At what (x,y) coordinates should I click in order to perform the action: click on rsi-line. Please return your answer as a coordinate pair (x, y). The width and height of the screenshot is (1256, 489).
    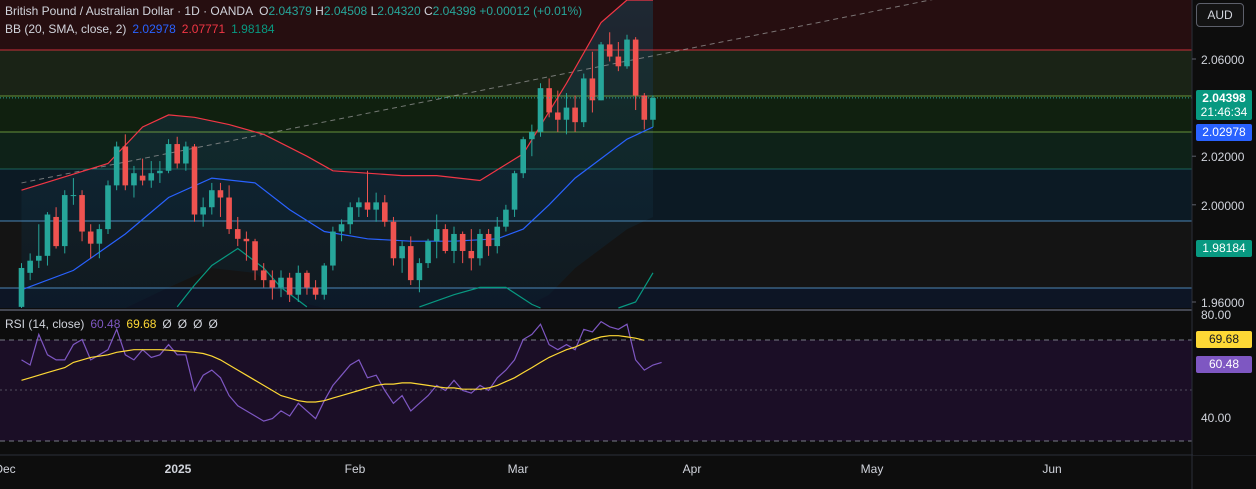
    Looking at the image, I should click on (341, 371).